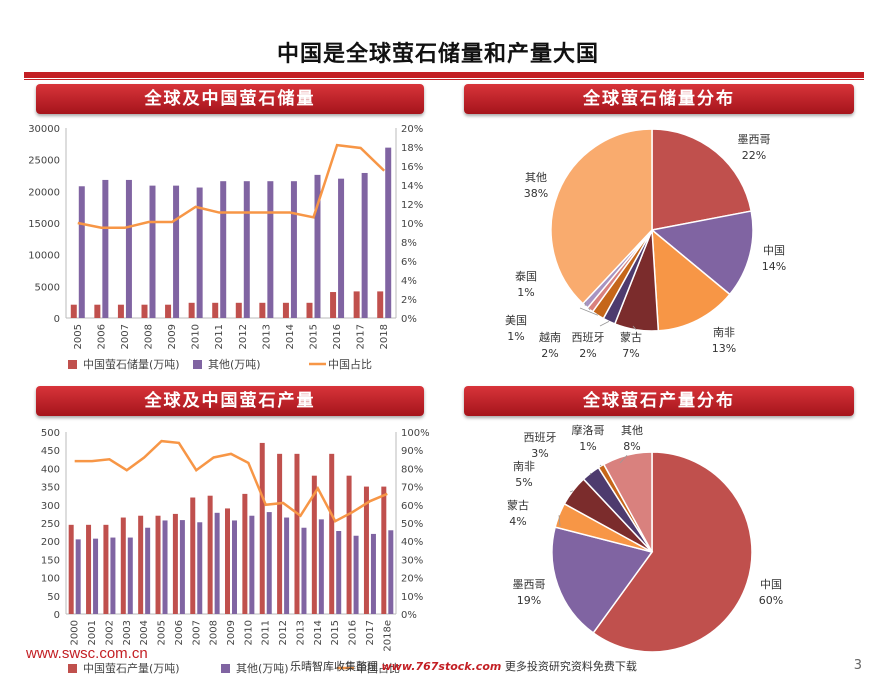 This screenshot has width=876, height=682. Describe the element at coordinates (536, 177) in the screenshot. I see `pie-label: 其他` at that location.